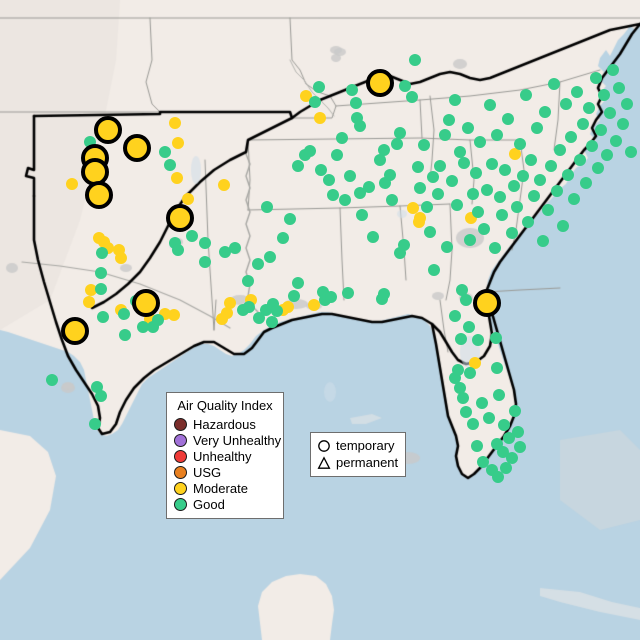  What do you see at coordinates (225, 472) in the screenshot?
I see `legend-item-usg: USG` at bounding box center [225, 472].